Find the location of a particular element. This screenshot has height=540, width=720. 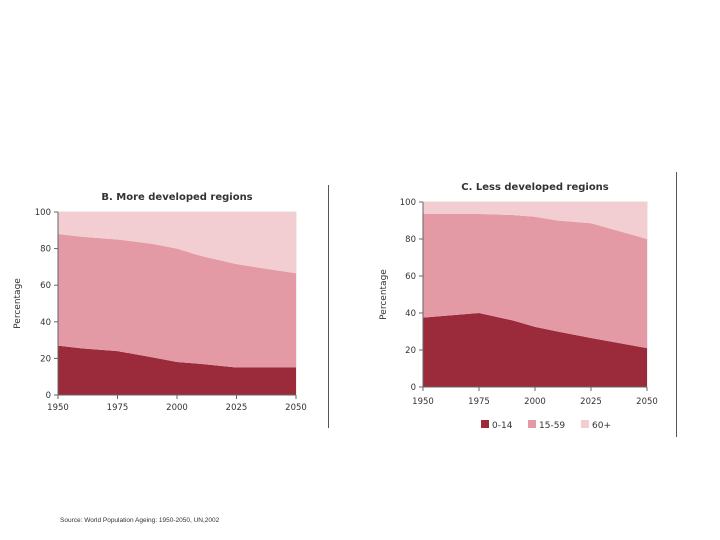

legend-label: 60+ is located at coordinates (601, 426).